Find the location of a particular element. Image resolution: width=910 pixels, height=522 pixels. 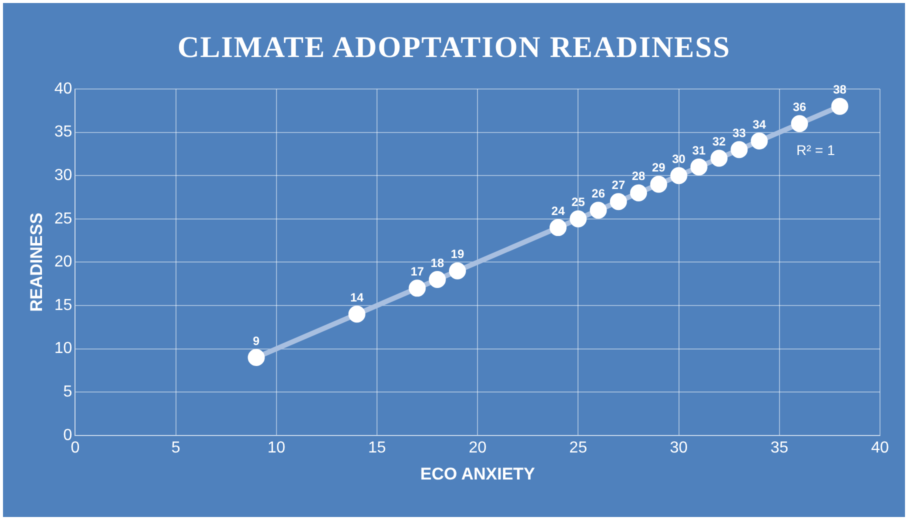

y-tick-label: 0 is located at coordinates (67, 435).